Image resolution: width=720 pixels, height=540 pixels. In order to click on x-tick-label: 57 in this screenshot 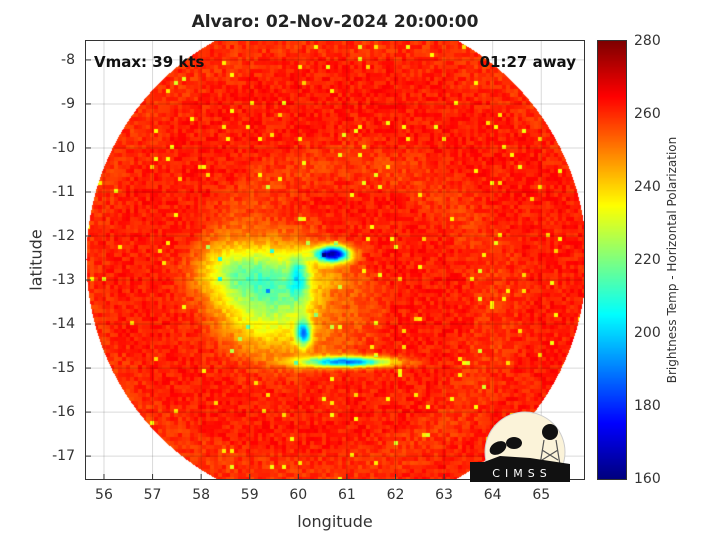, I will do `click(152, 495)`.